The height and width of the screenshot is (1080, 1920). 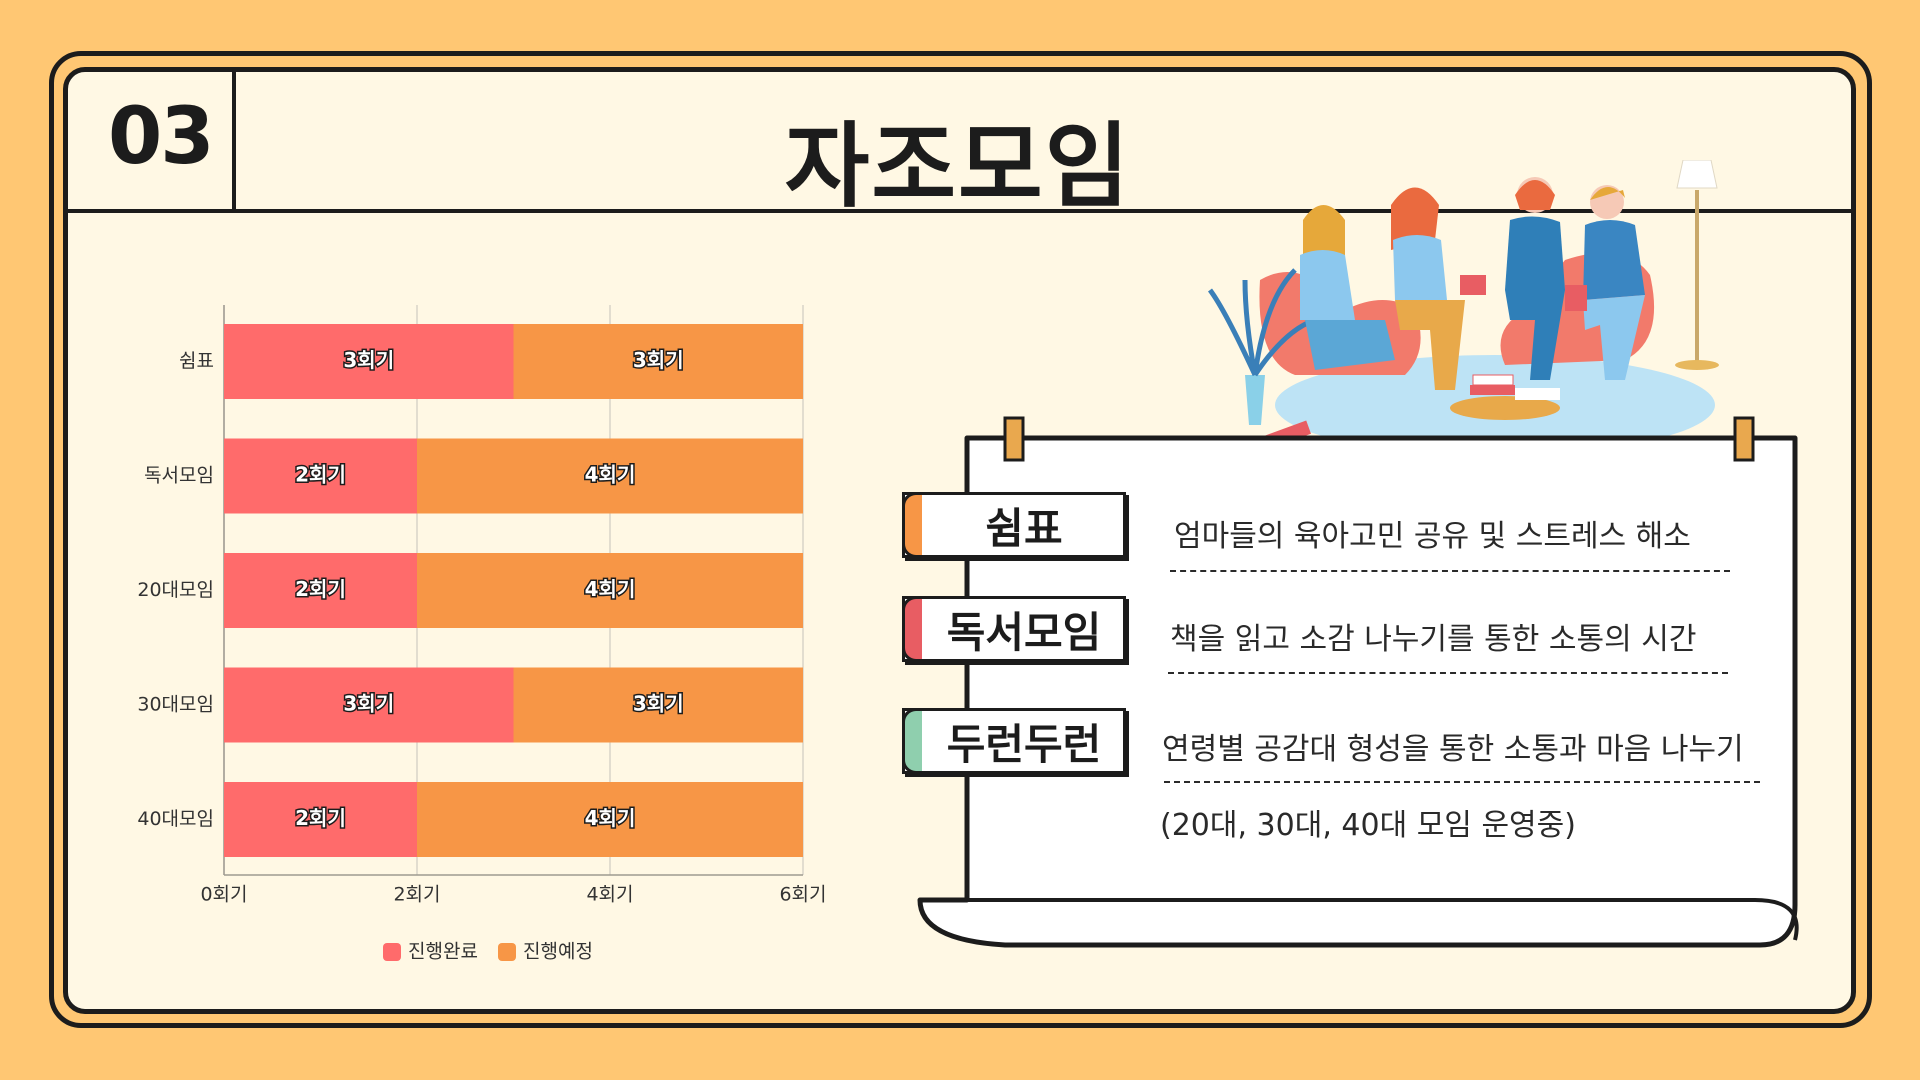 What do you see at coordinates (223, 895) in the screenshot?
I see `x-tick-label: 0회기` at bounding box center [223, 895].